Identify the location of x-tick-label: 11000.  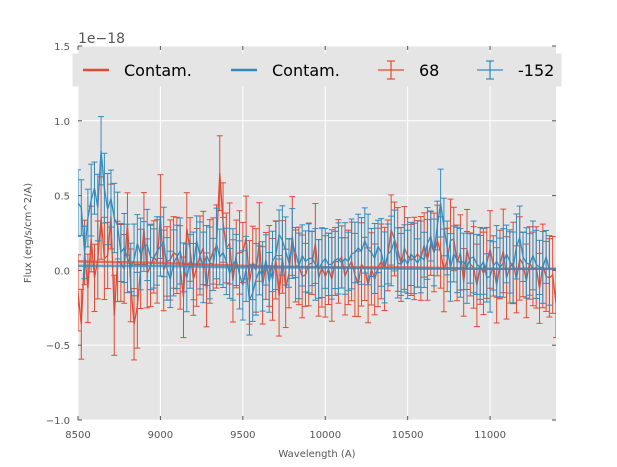
(490, 435).